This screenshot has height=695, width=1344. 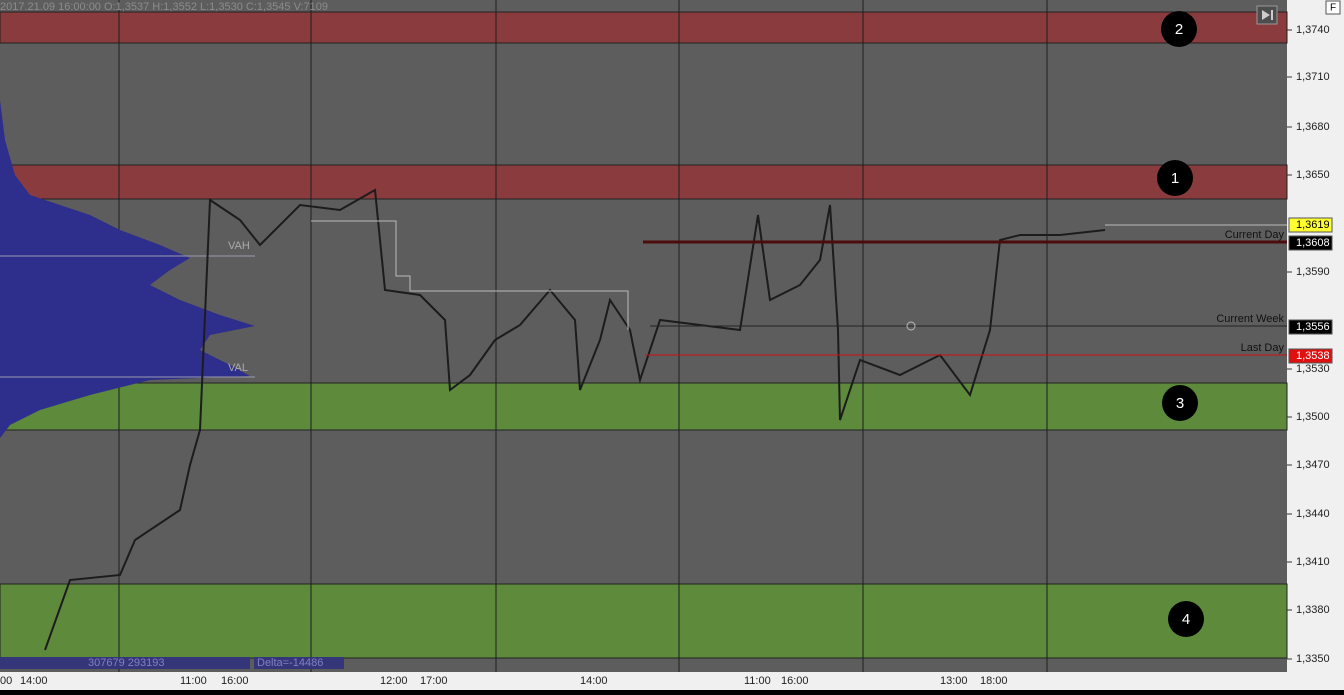 I want to click on time-label: 13:00, so click(x=954, y=681).